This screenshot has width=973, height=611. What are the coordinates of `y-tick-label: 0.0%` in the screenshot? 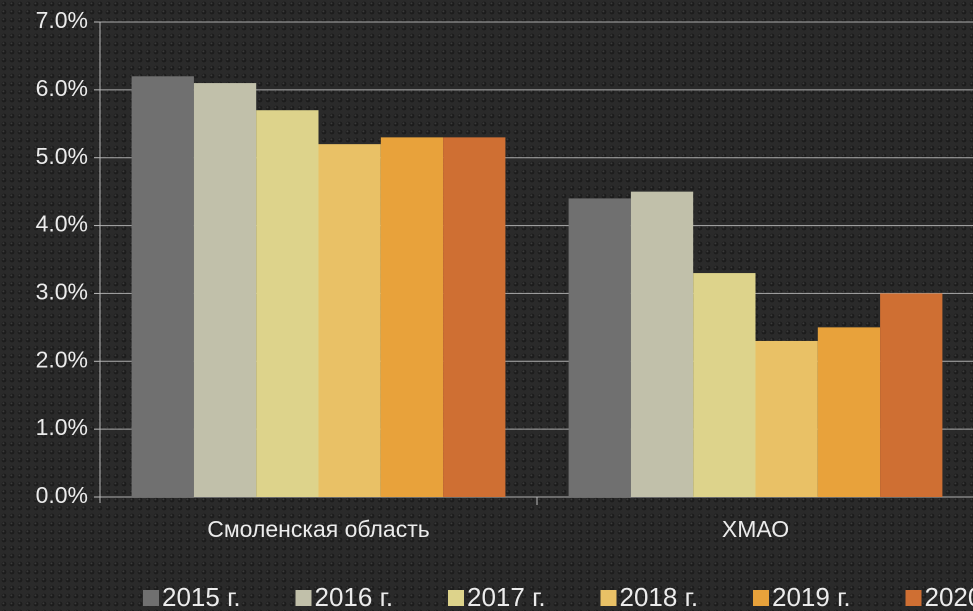 It's located at (62, 495).